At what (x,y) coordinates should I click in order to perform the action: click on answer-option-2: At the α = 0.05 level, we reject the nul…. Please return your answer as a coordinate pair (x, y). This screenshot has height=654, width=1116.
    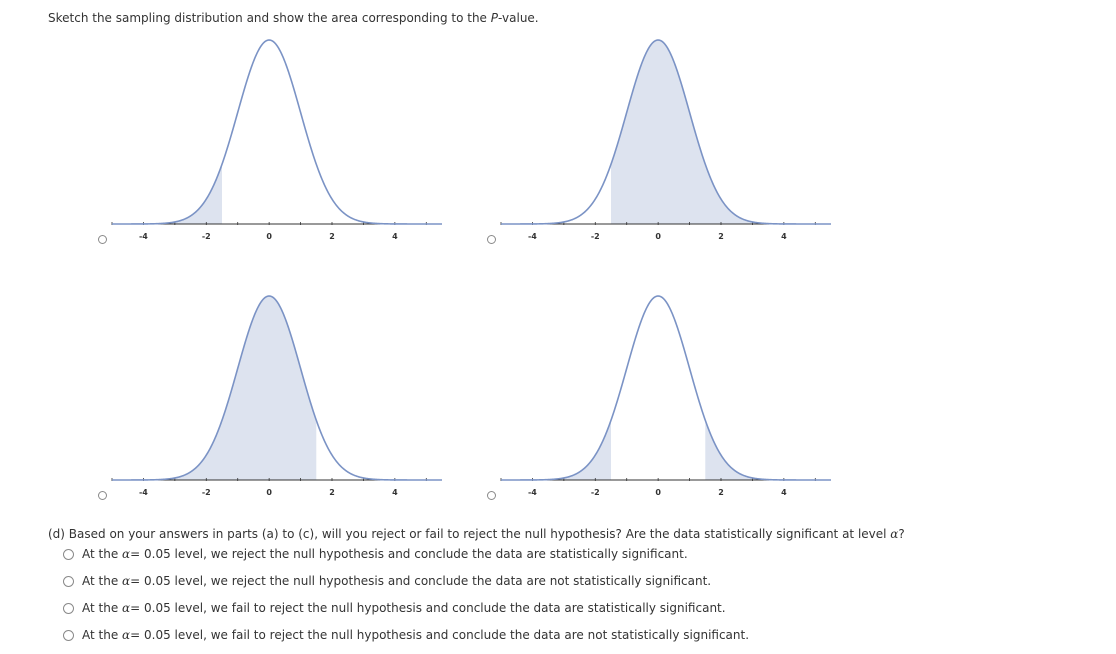
    Looking at the image, I should click on (387, 581).